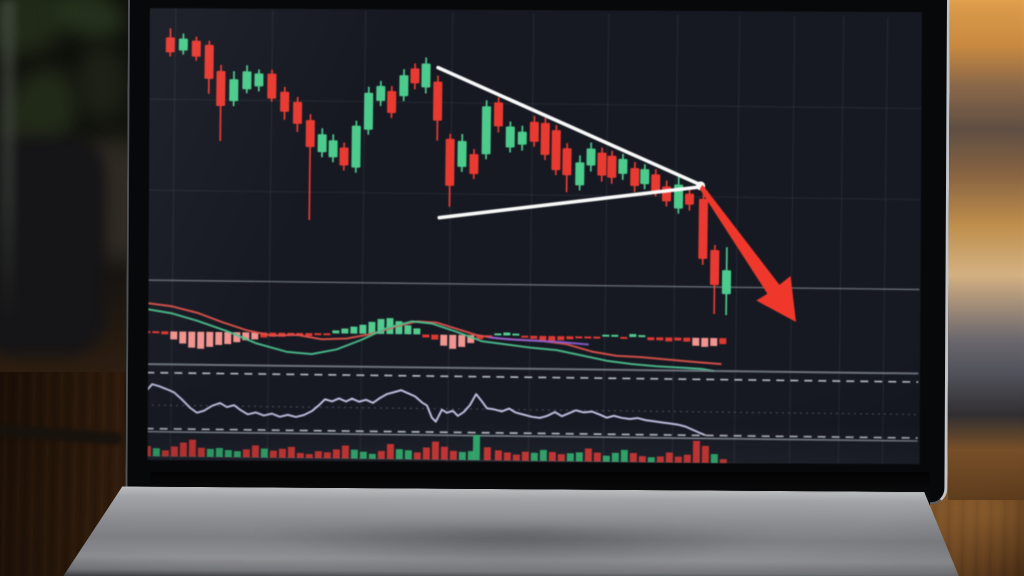 The height and width of the screenshot is (576, 1024). Describe the element at coordinates (748, 253) in the screenshot. I see `breakdown-arrow` at that location.